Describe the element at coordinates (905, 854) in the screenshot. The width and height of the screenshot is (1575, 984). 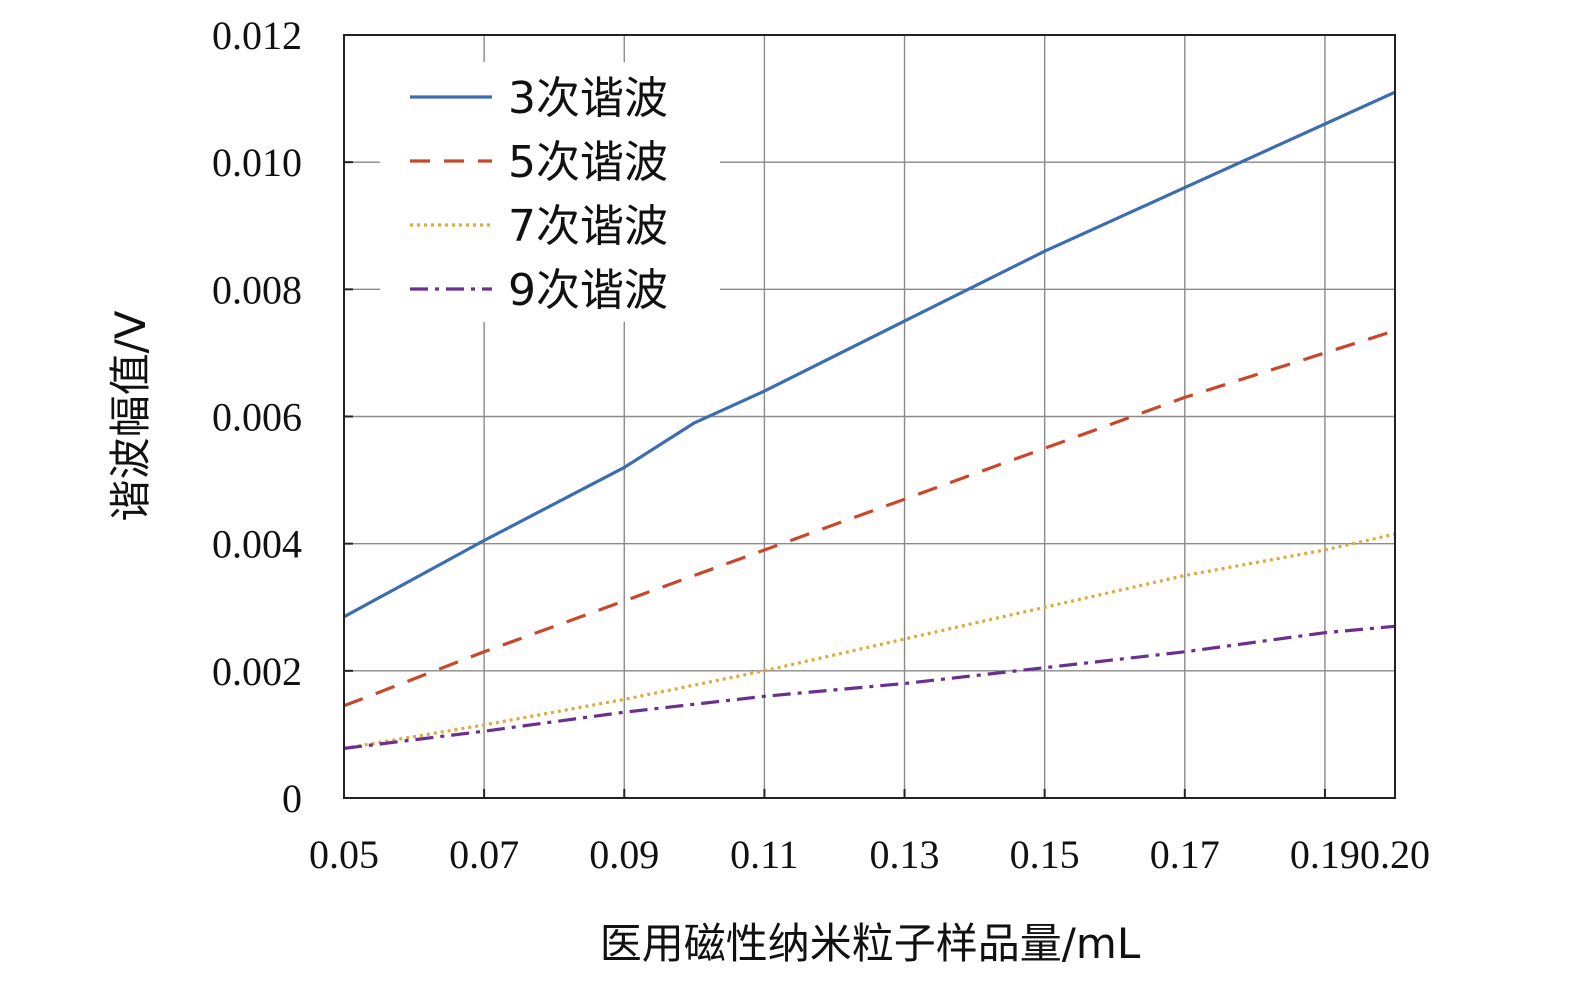
I see `x-tick-label: 0.13` at that location.